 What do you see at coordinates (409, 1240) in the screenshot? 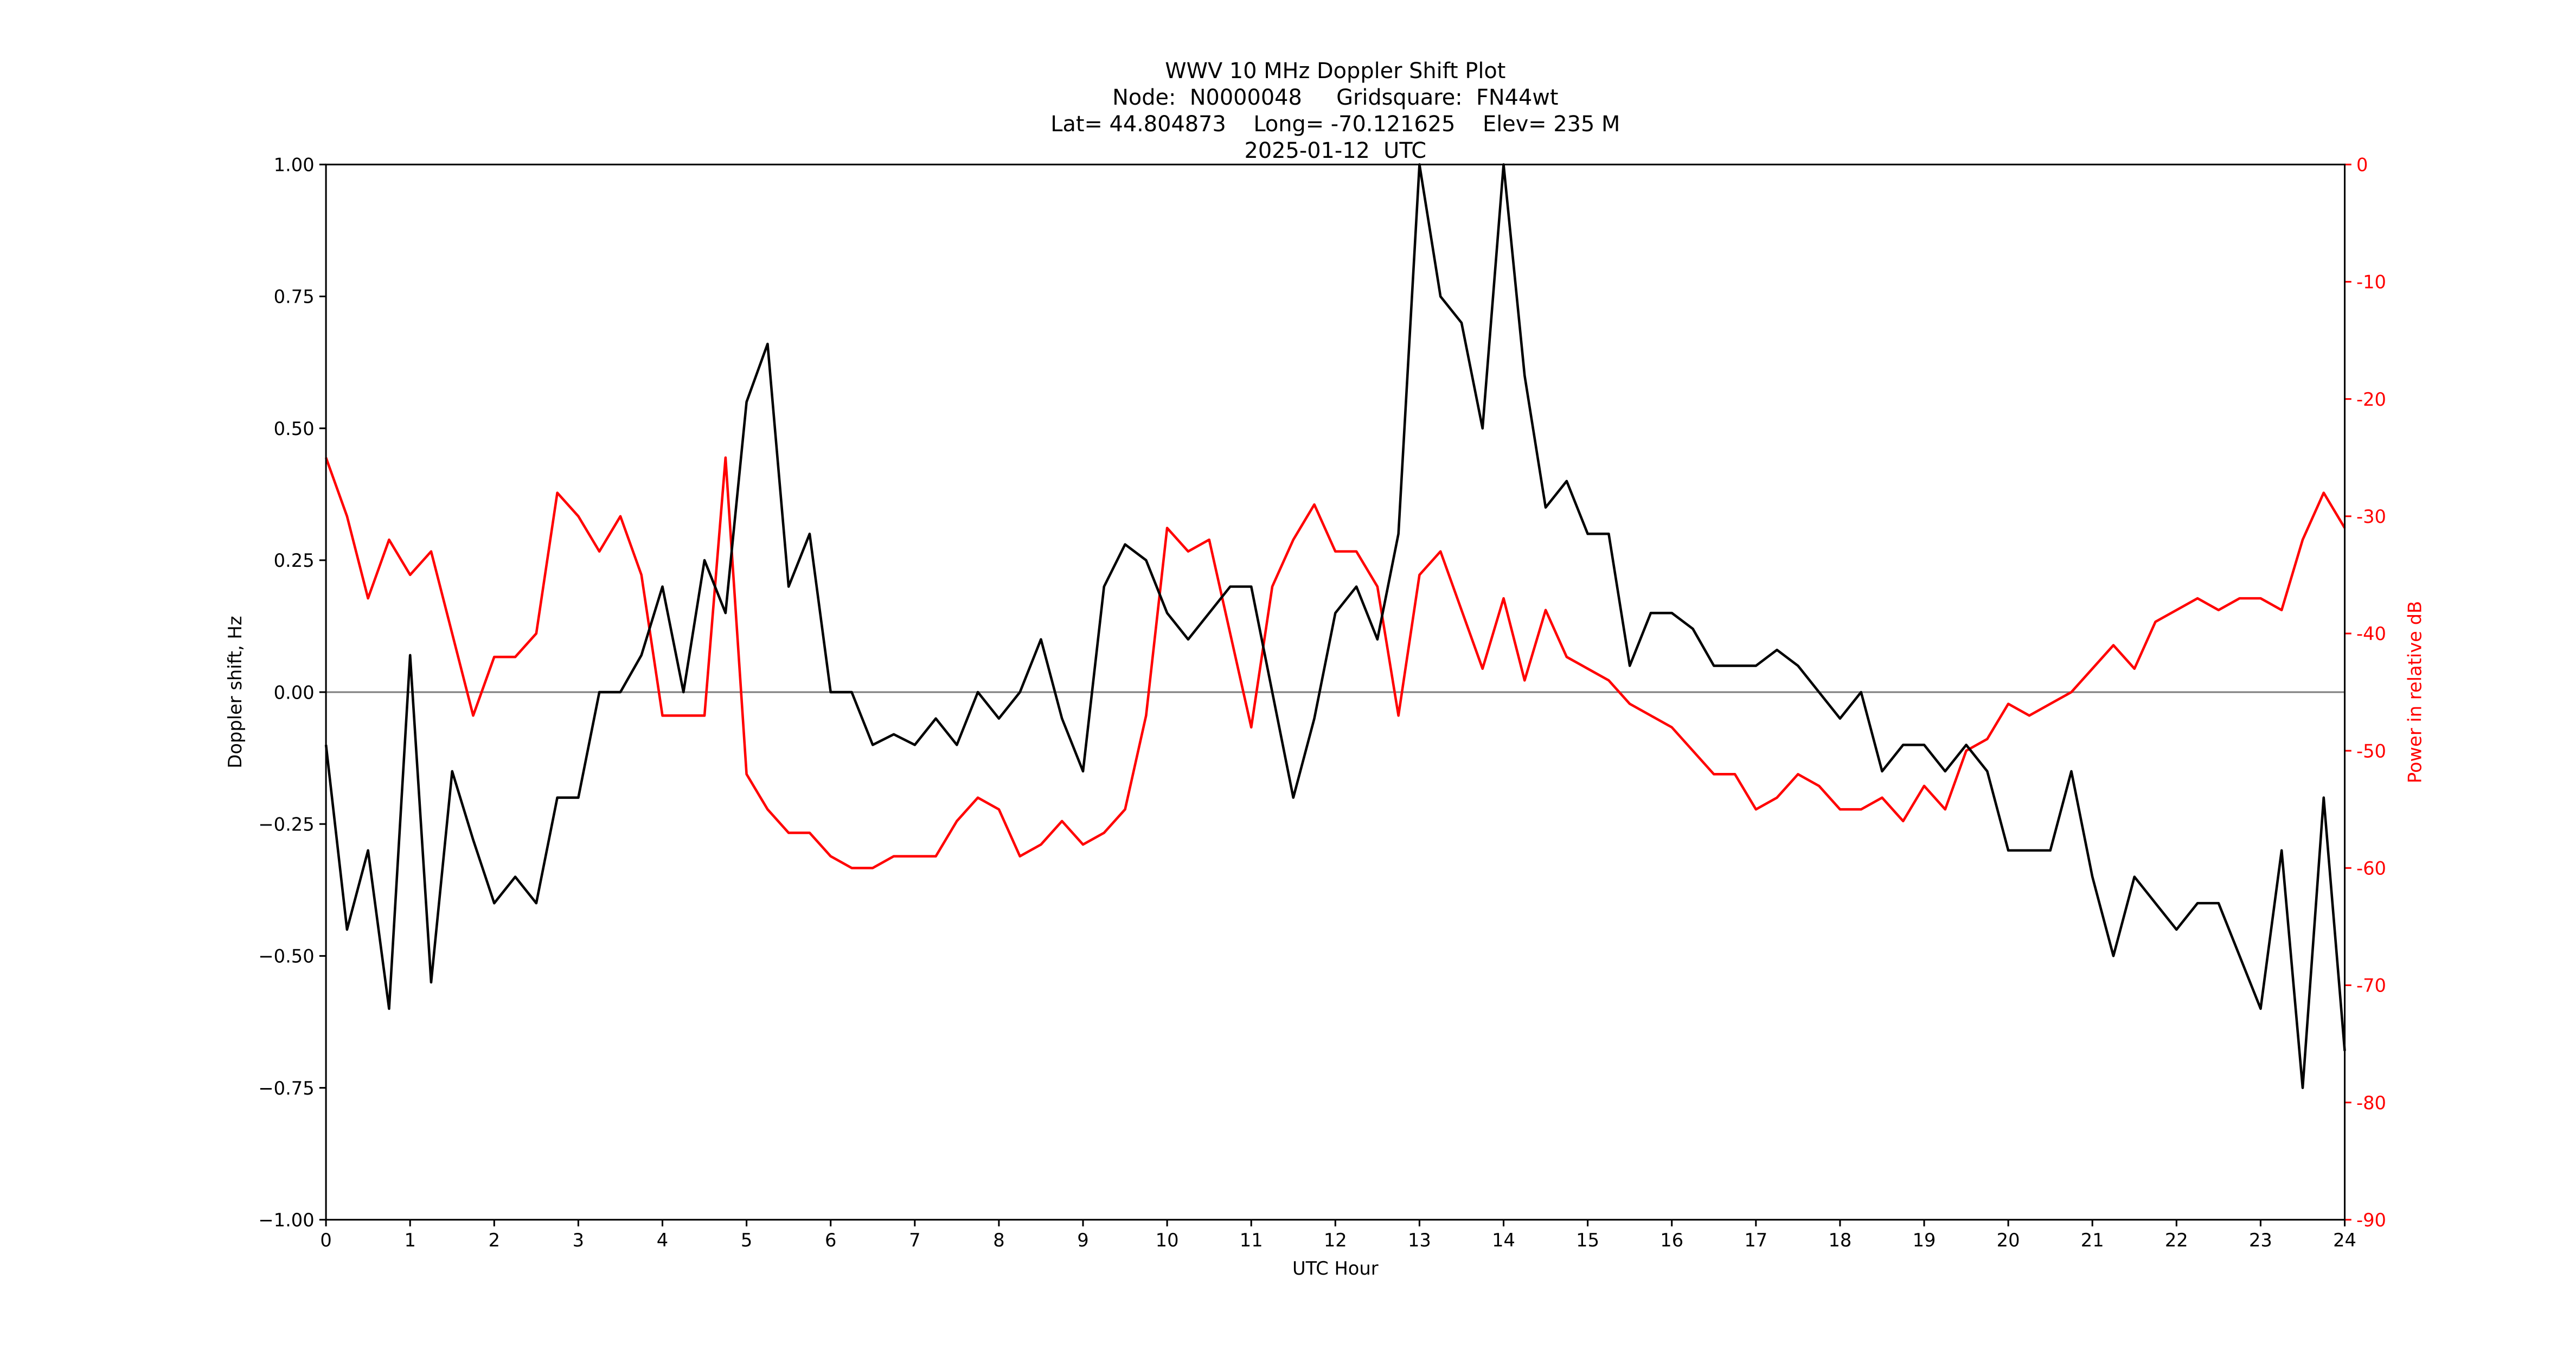
I see `x-tick-label: 1` at bounding box center [409, 1240].